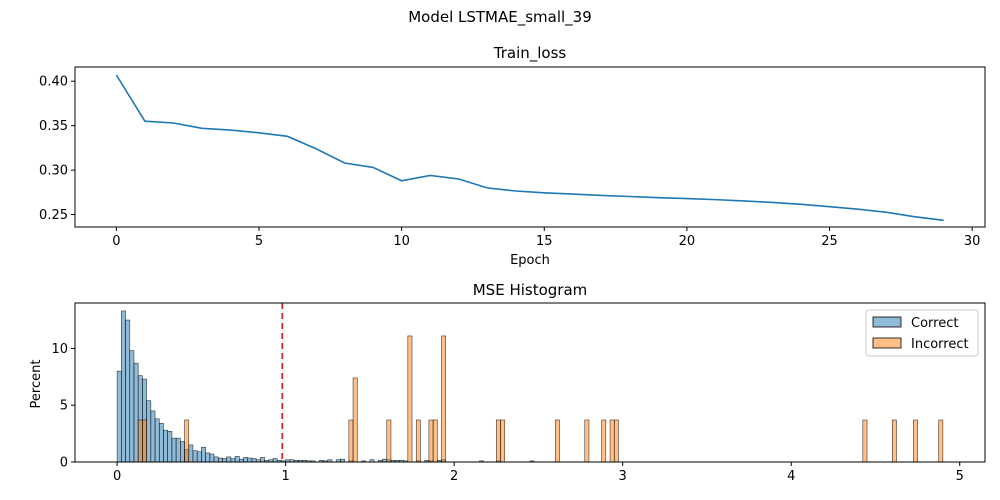 This screenshot has width=1000, height=500. I want to click on y-tick-label: 0.35, so click(53, 126).